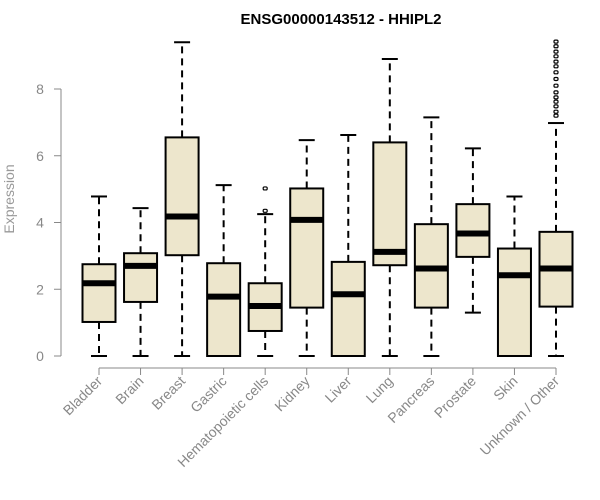 The width and height of the screenshot is (600, 500). Describe the element at coordinates (40, 356) in the screenshot. I see `y-tick-label: 0` at that location.